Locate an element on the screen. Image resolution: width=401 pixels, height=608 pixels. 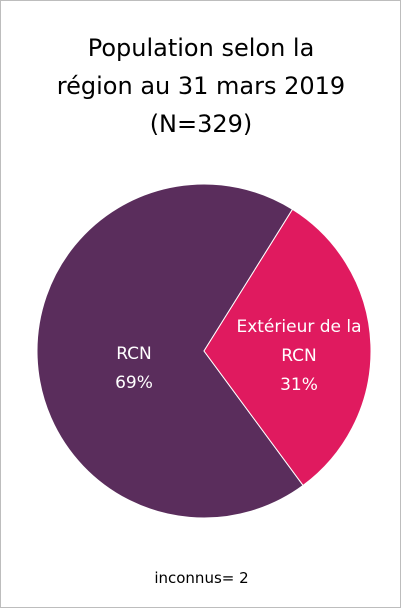
slice-label: Extérieur de la RCN 31% is located at coordinates (299, 356).